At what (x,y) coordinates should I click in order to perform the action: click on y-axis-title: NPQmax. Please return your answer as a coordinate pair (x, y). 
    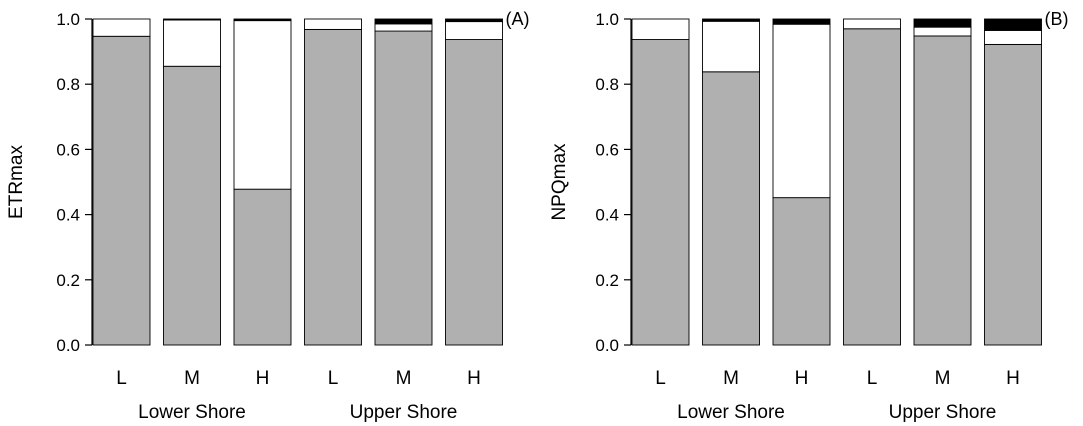
    Looking at the image, I should click on (559, 182).